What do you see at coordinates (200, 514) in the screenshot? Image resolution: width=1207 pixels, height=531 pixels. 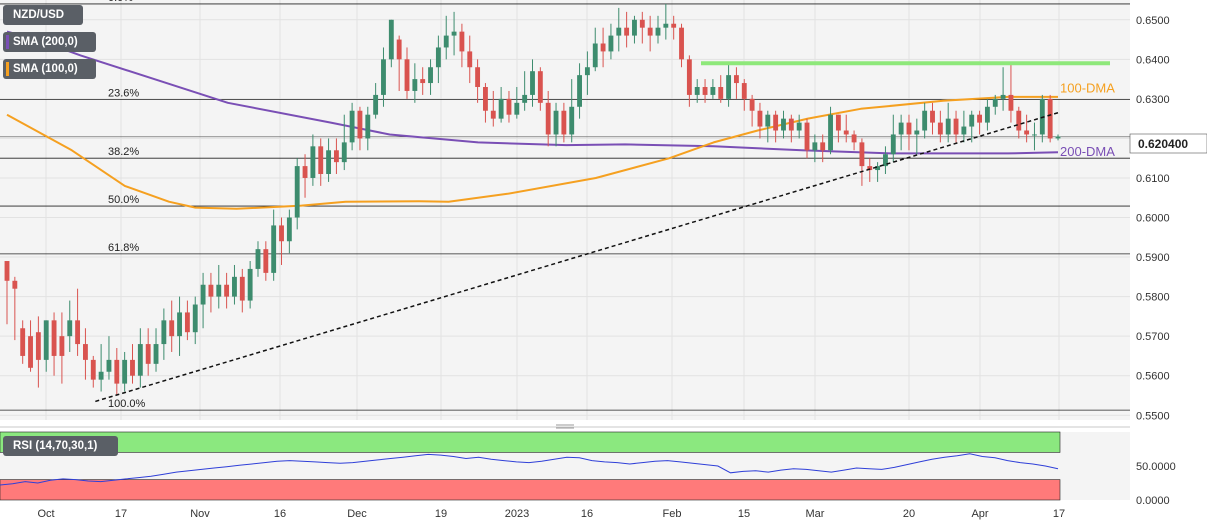 I see `x-tick-label: Nov` at bounding box center [200, 514].